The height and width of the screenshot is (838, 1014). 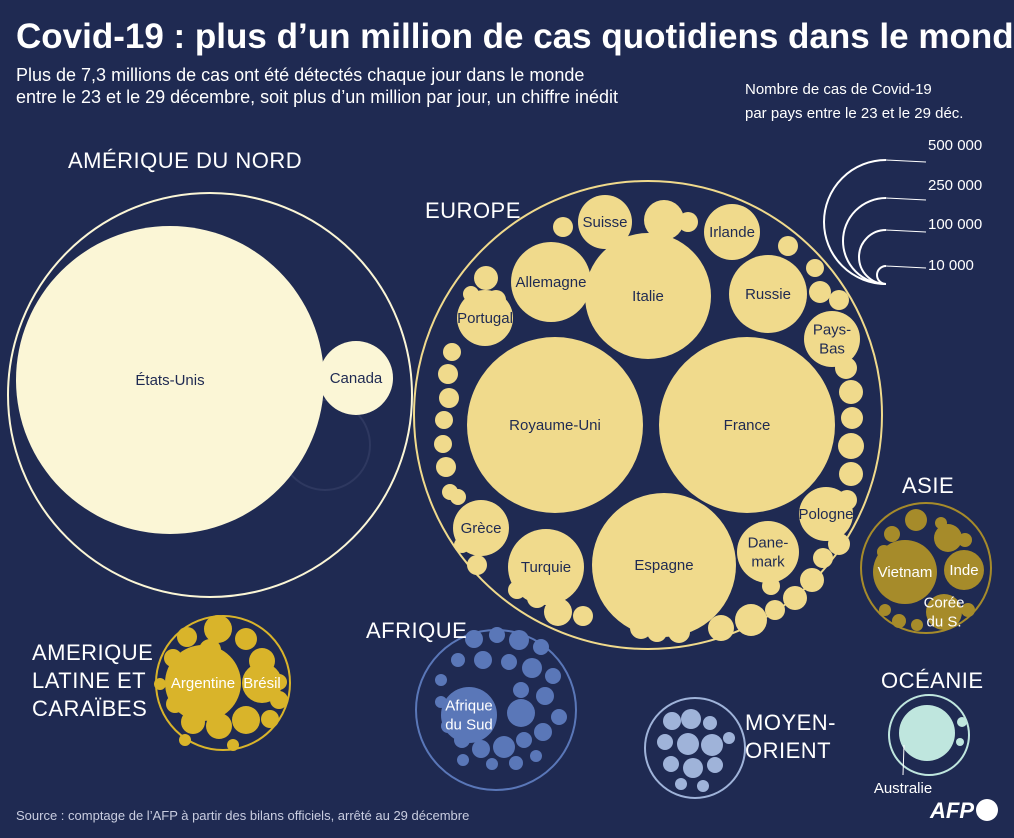 What do you see at coordinates (551, 282) in the screenshot?
I see `label-allemagne: Allemagne` at bounding box center [551, 282].